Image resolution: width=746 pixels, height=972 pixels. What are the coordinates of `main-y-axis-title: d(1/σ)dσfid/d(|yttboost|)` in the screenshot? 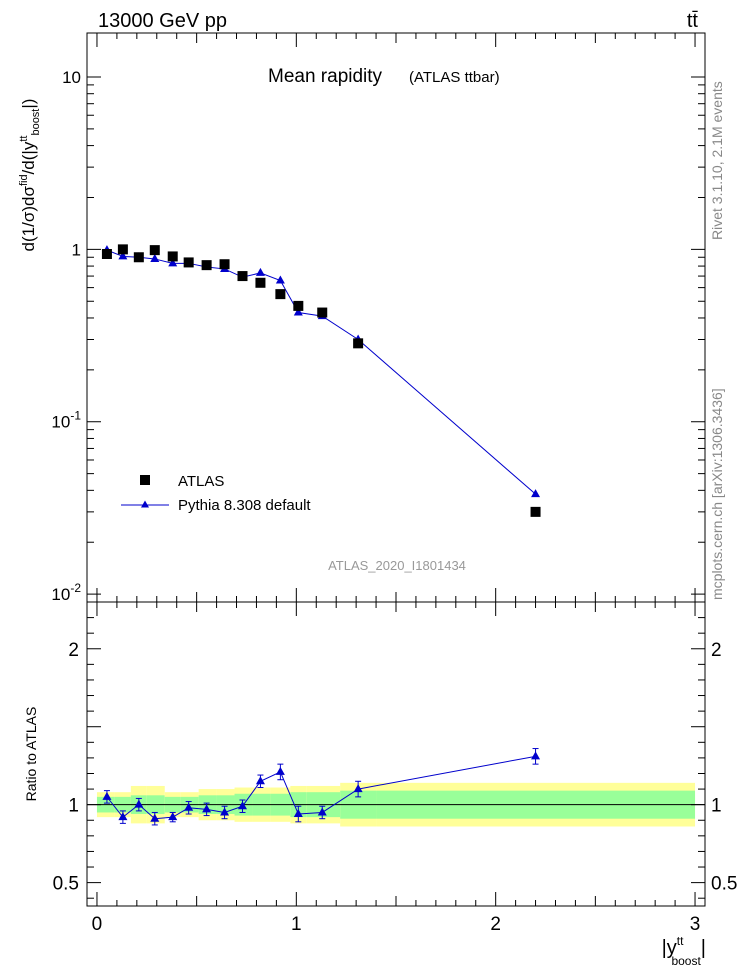 It's located at (30, 175).